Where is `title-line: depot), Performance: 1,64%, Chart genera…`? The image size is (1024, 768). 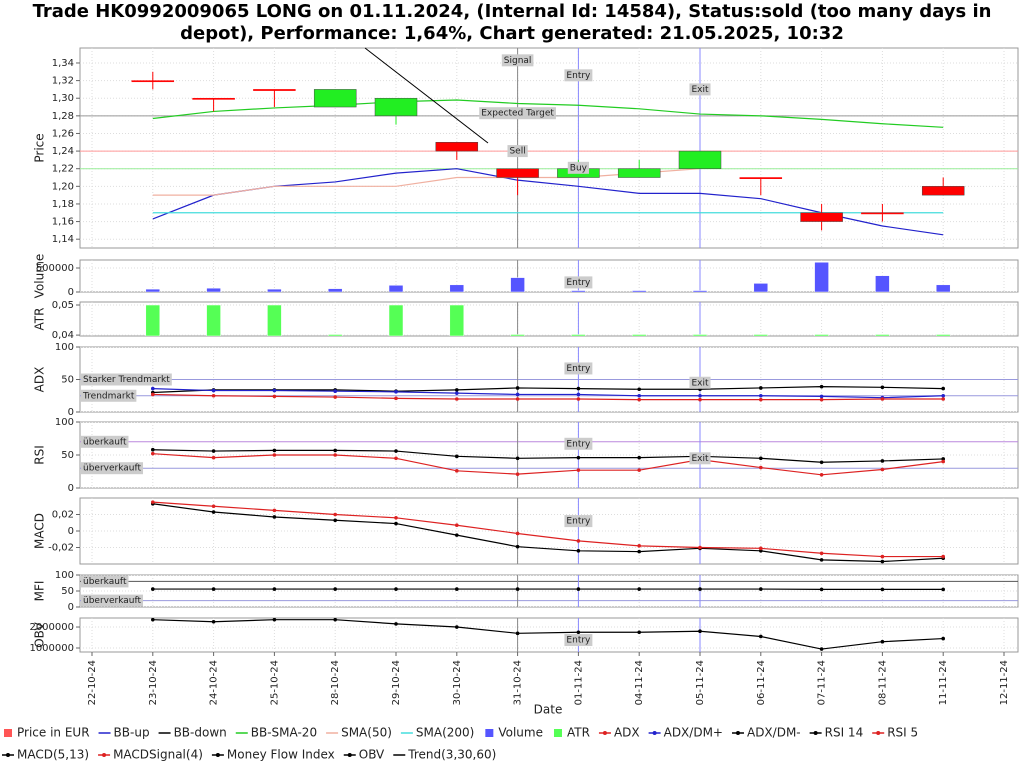 title-line: depot), Performance: 1,64%, Chart genera… is located at coordinates (512, 33).